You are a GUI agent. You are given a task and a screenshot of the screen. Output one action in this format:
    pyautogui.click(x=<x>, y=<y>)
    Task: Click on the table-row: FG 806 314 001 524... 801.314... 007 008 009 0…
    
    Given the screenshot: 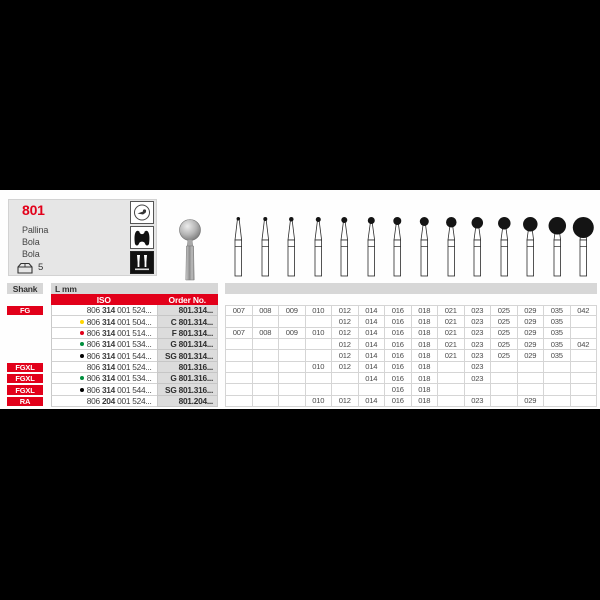 What is the action you would take?
    pyautogui.click(x=300, y=311)
    